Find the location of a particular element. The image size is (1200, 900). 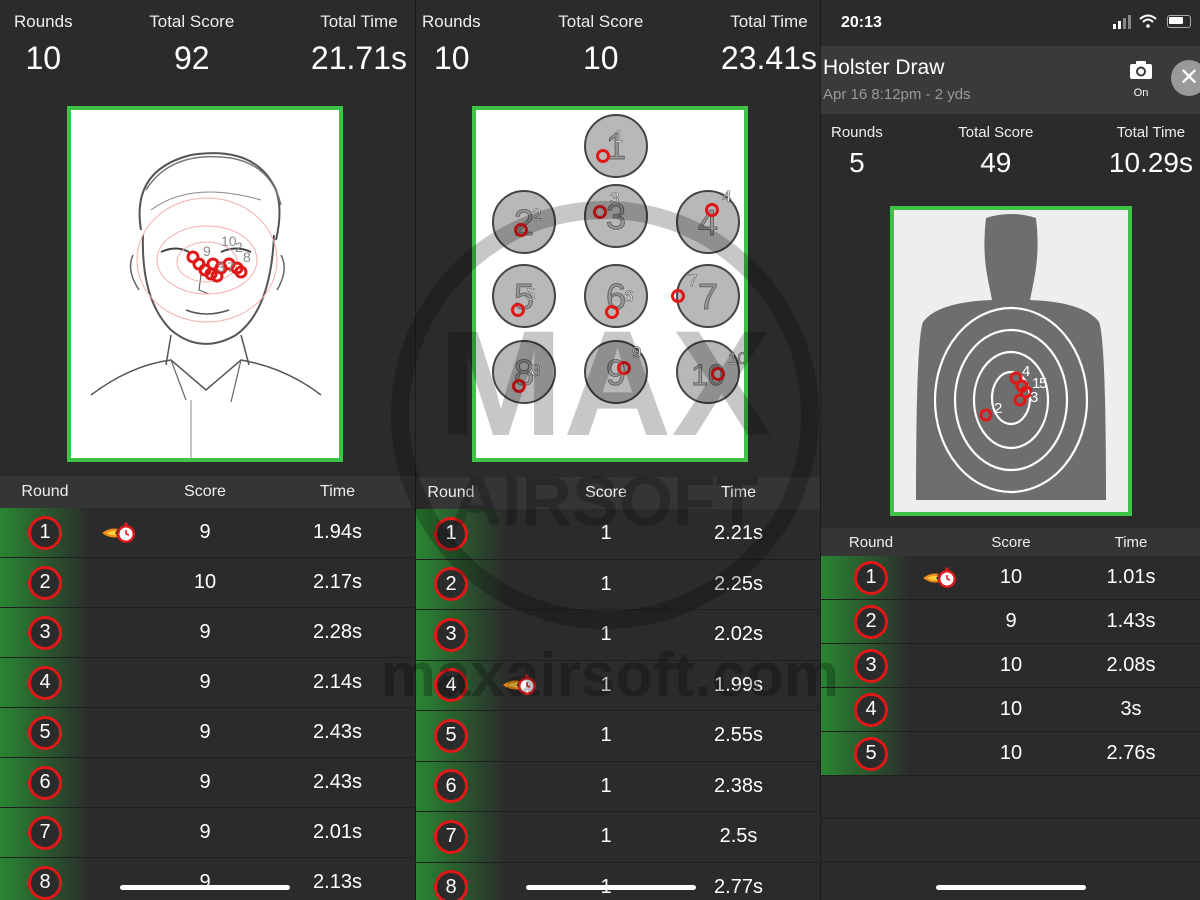

round-time: 1.43s is located at coordinates (1131, 621).